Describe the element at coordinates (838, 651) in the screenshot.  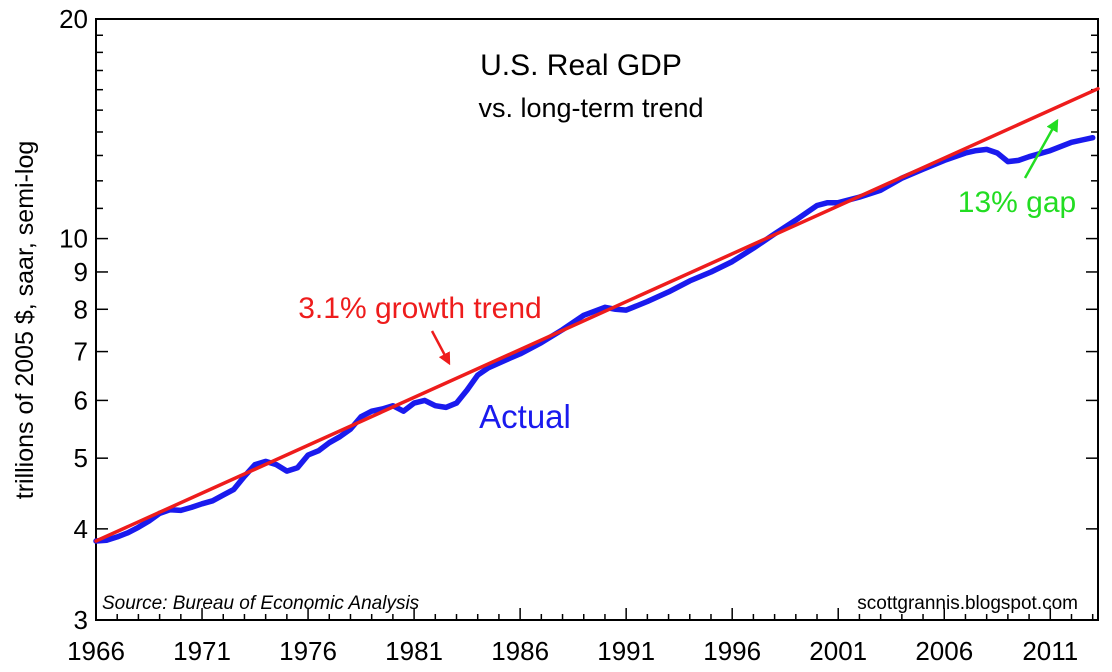
I see `x-tick-label: 2001` at that location.